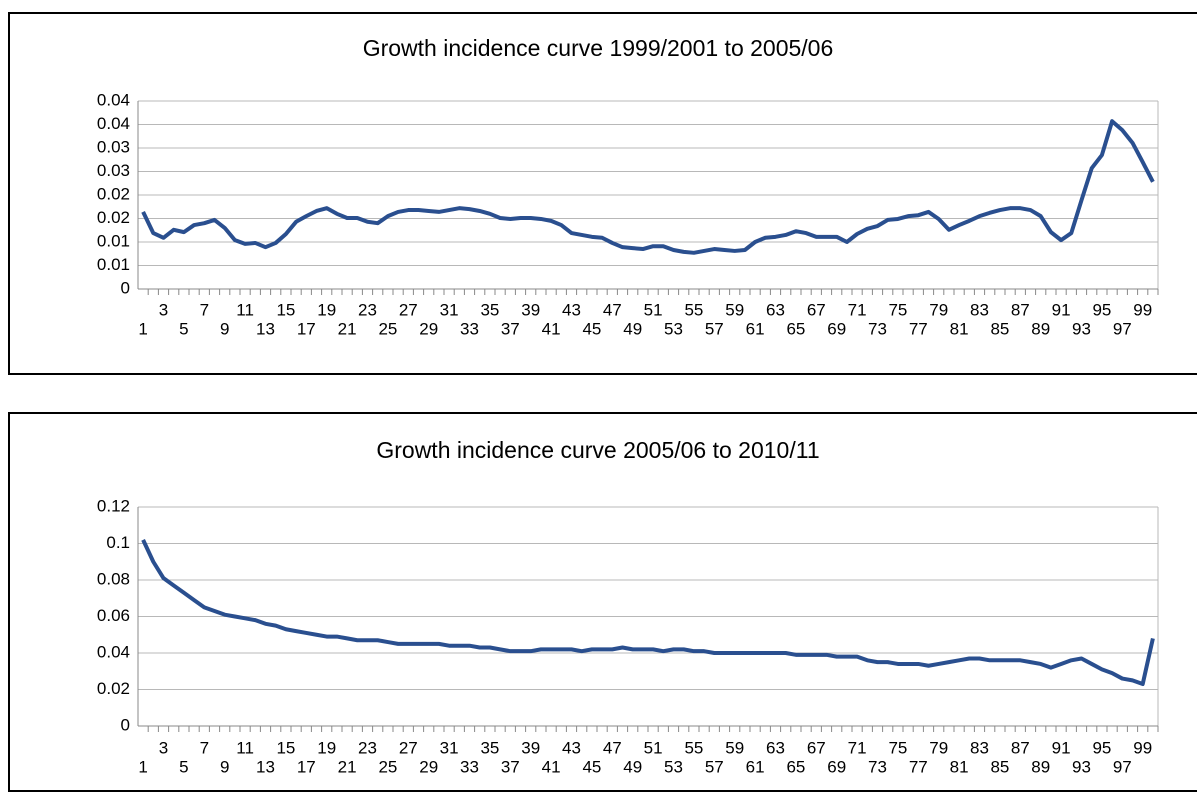 The height and width of the screenshot is (807, 1197). What do you see at coordinates (1122, 766) in the screenshot?
I see `x-tick-label: 97` at bounding box center [1122, 766].